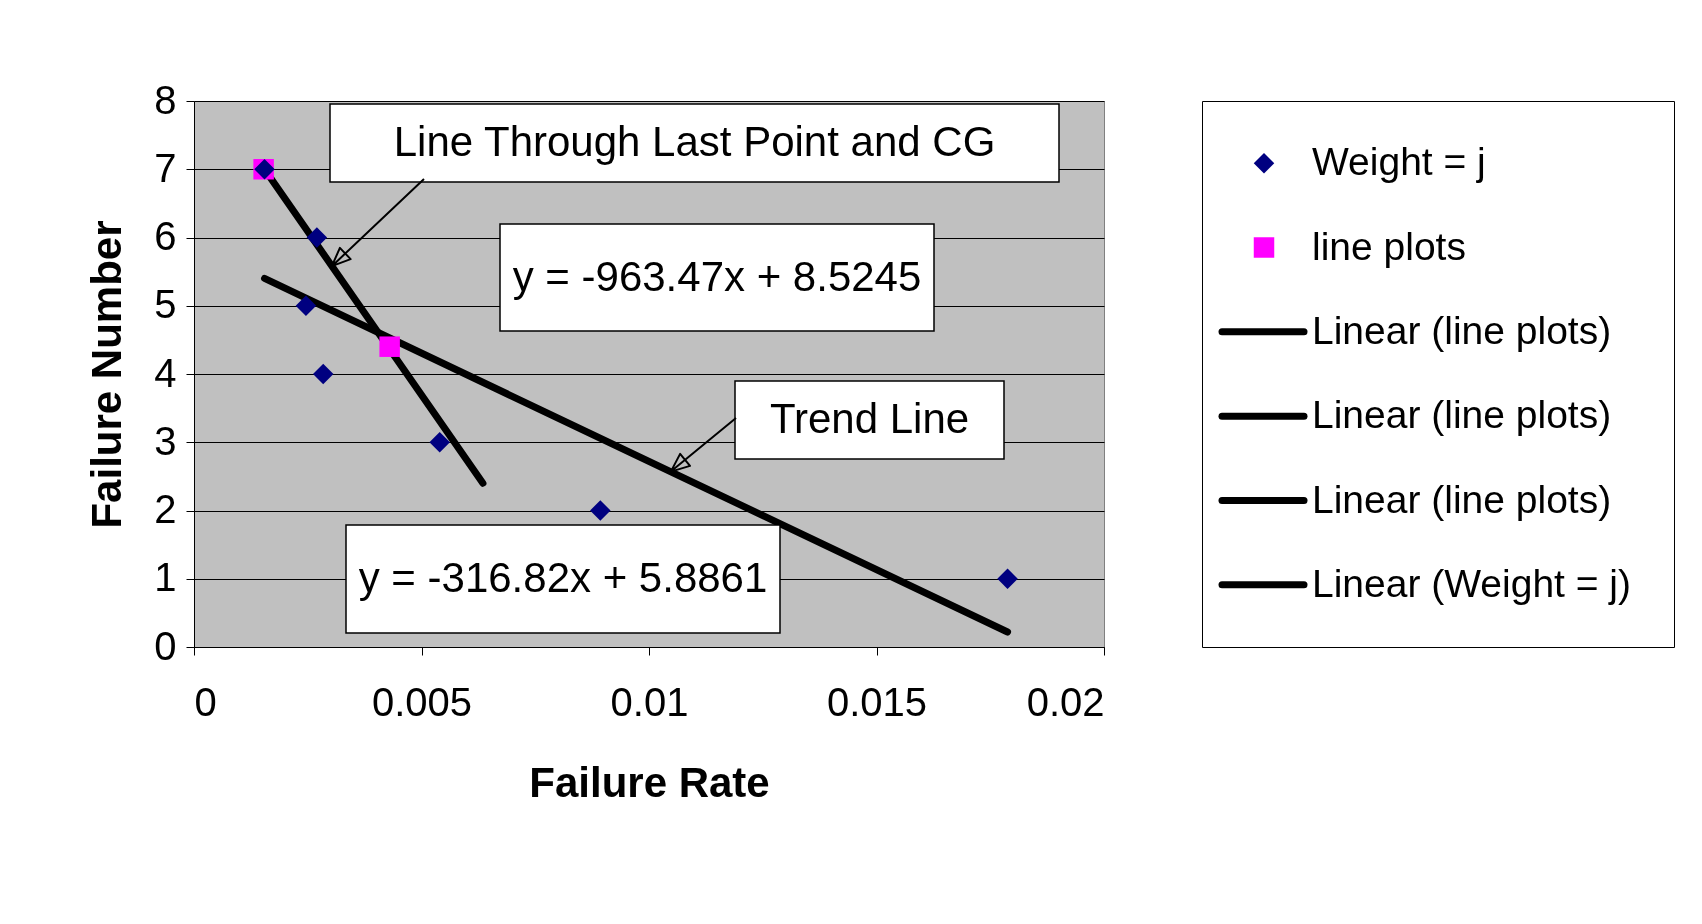 The width and height of the screenshot is (1702, 924). What do you see at coordinates (649, 782) in the screenshot?
I see `x-axis-title: Failure Rate` at bounding box center [649, 782].